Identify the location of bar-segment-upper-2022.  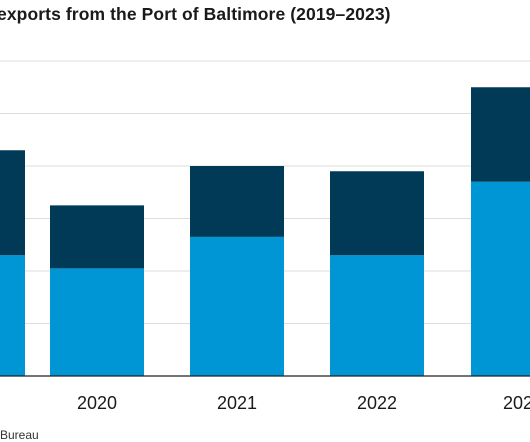
(377, 213).